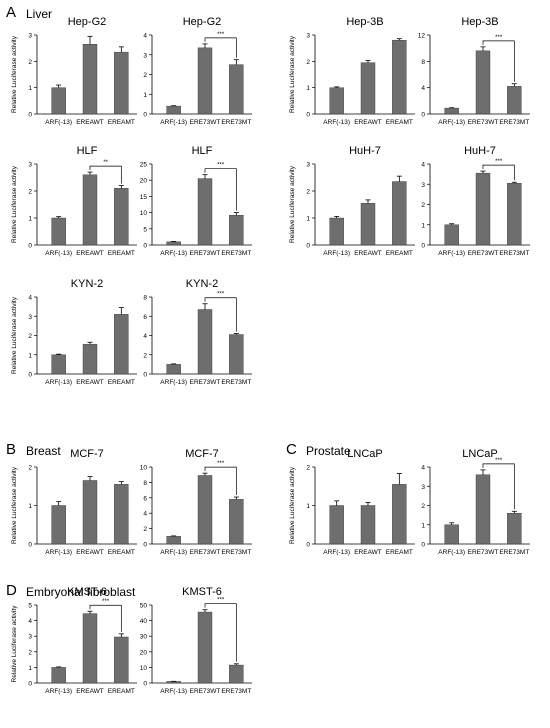  I want to click on chart-title: LNCaP, so click(364, 454).